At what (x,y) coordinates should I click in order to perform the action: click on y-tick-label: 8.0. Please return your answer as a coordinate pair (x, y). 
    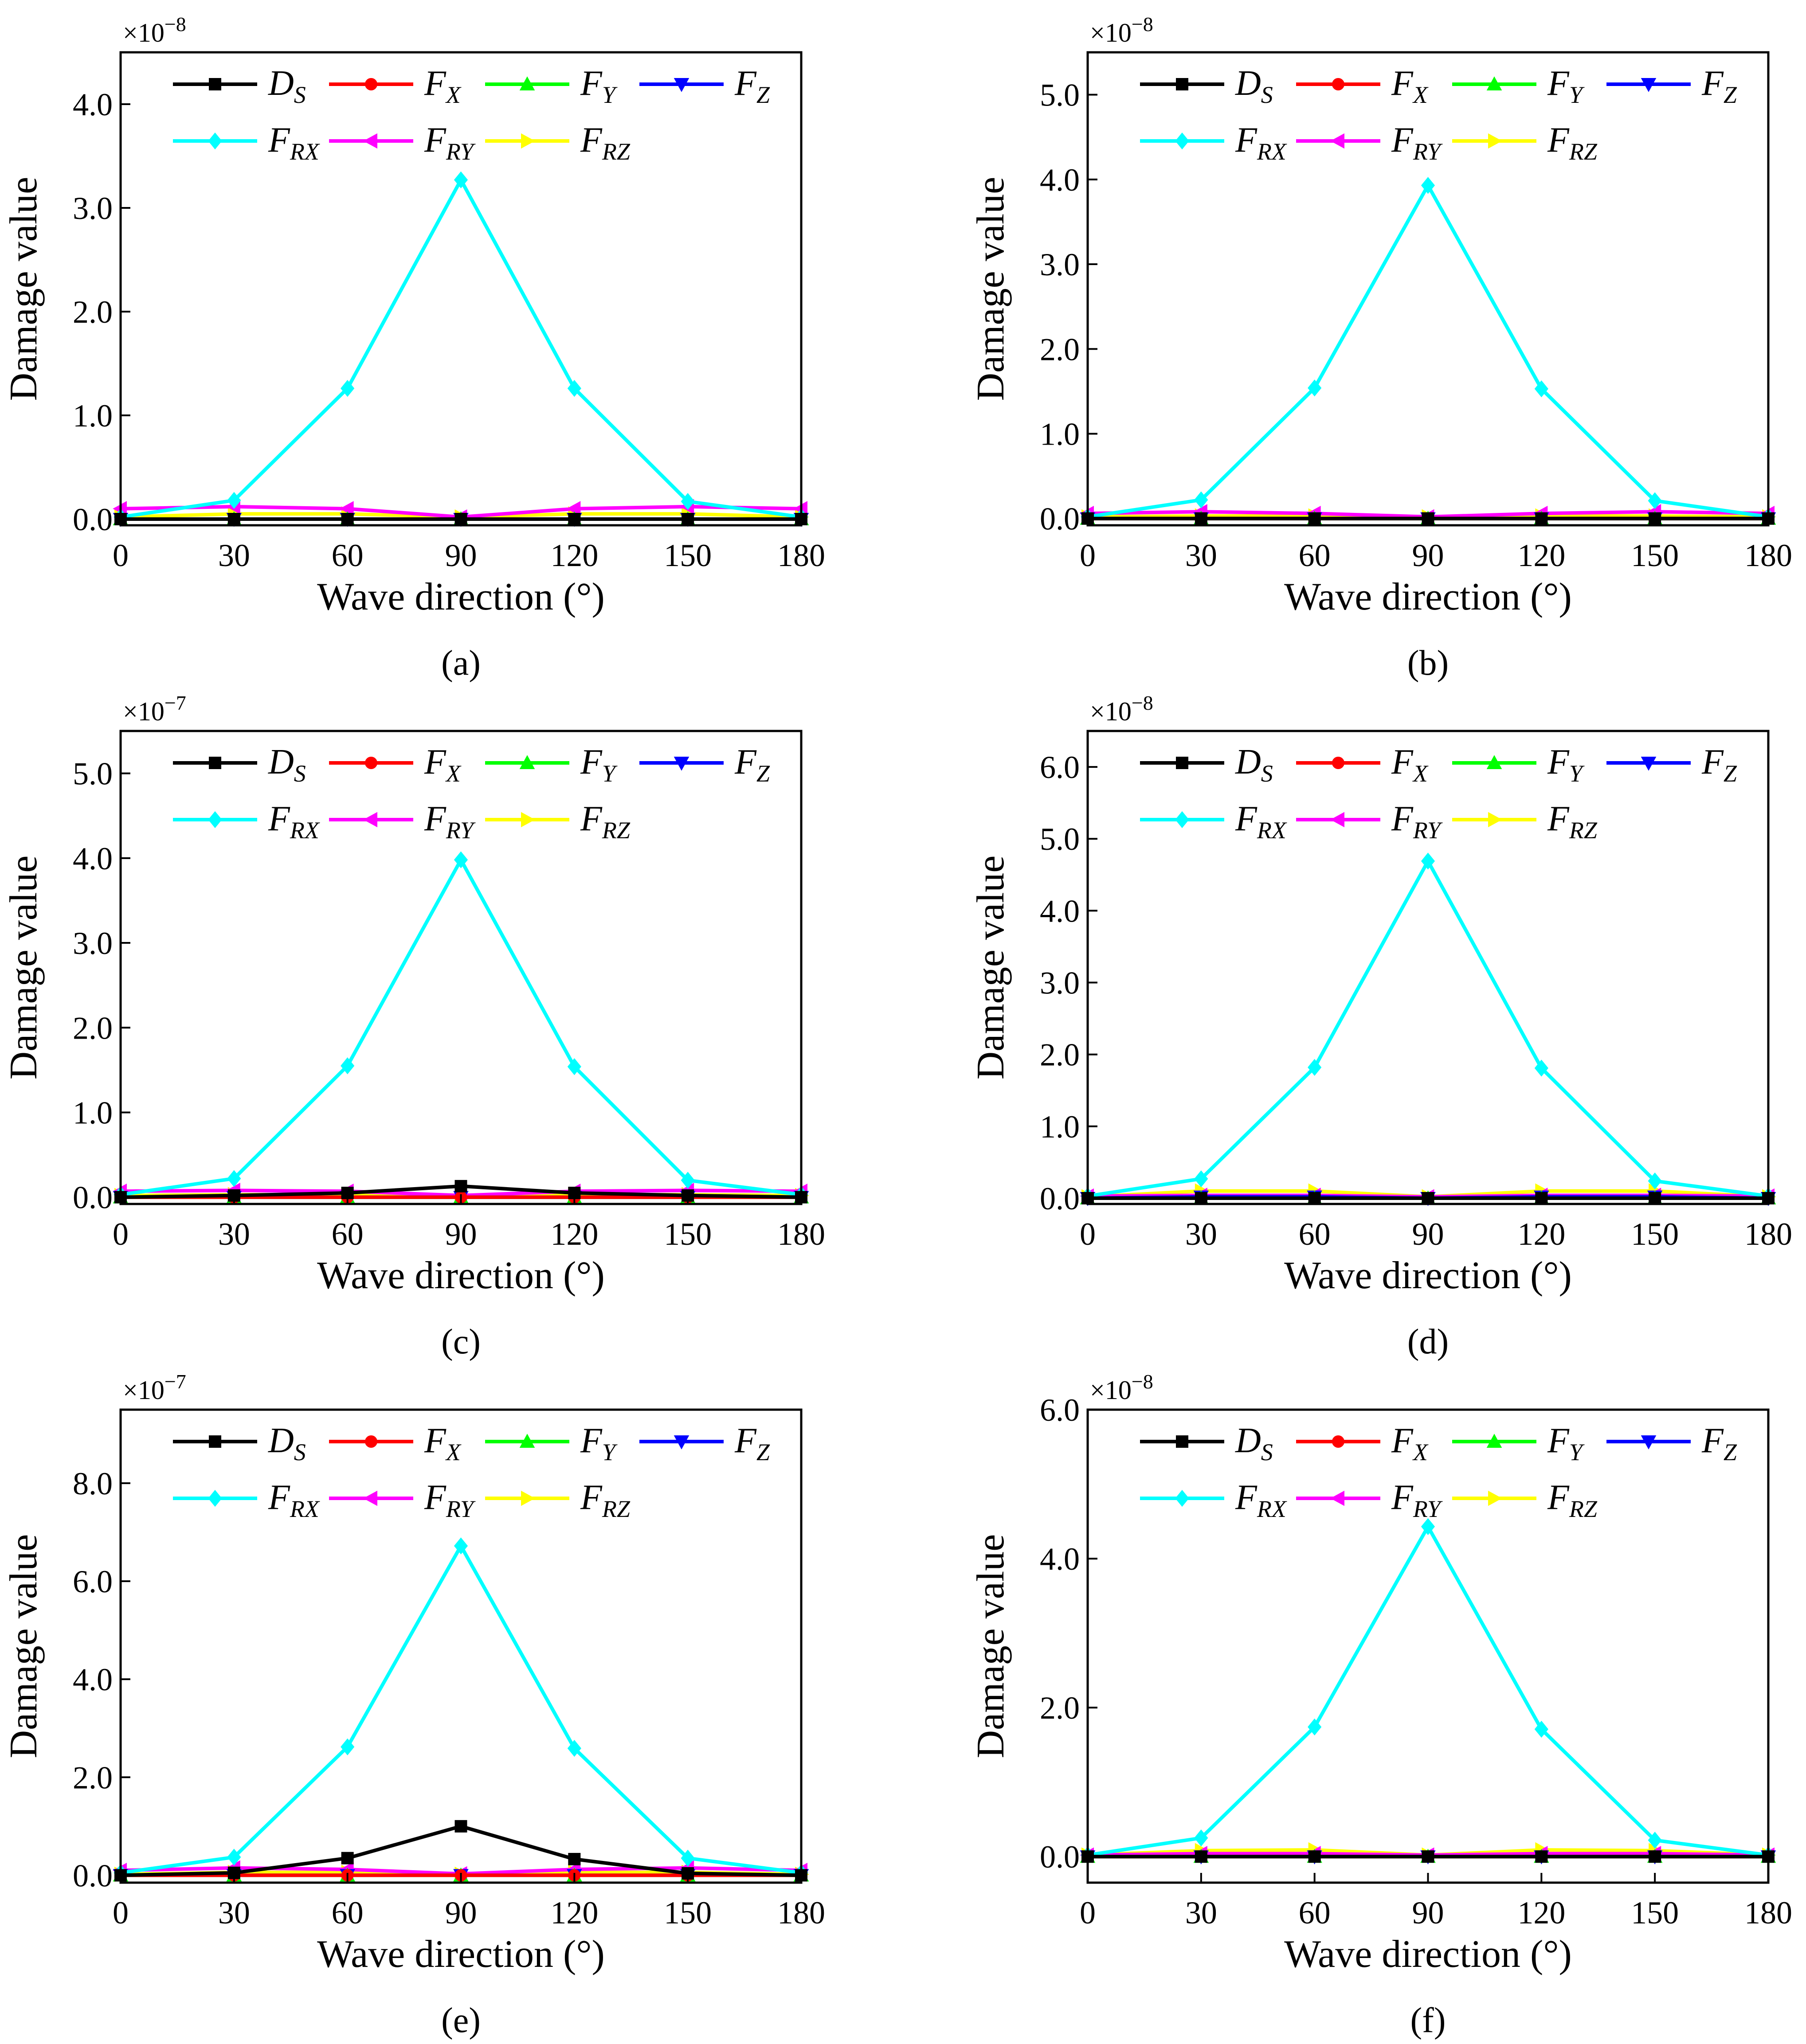
    Looking at the image, I should click on (93, 1483).